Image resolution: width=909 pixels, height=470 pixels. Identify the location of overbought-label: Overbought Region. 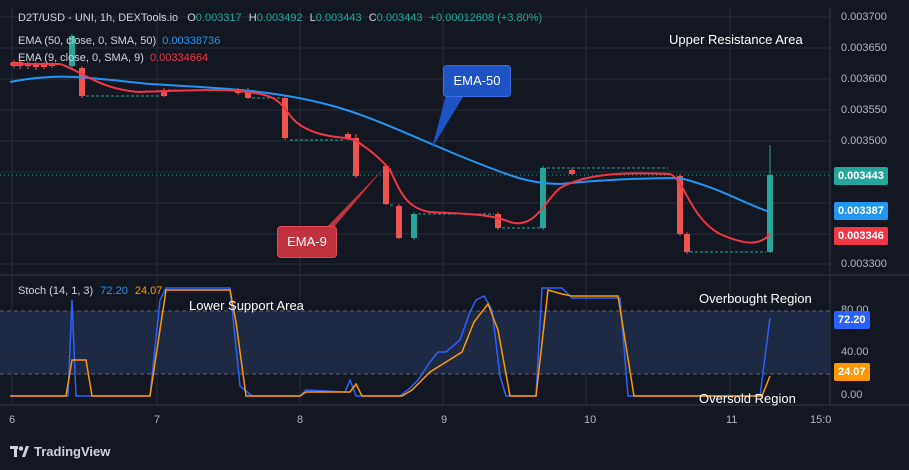
(755, 298).